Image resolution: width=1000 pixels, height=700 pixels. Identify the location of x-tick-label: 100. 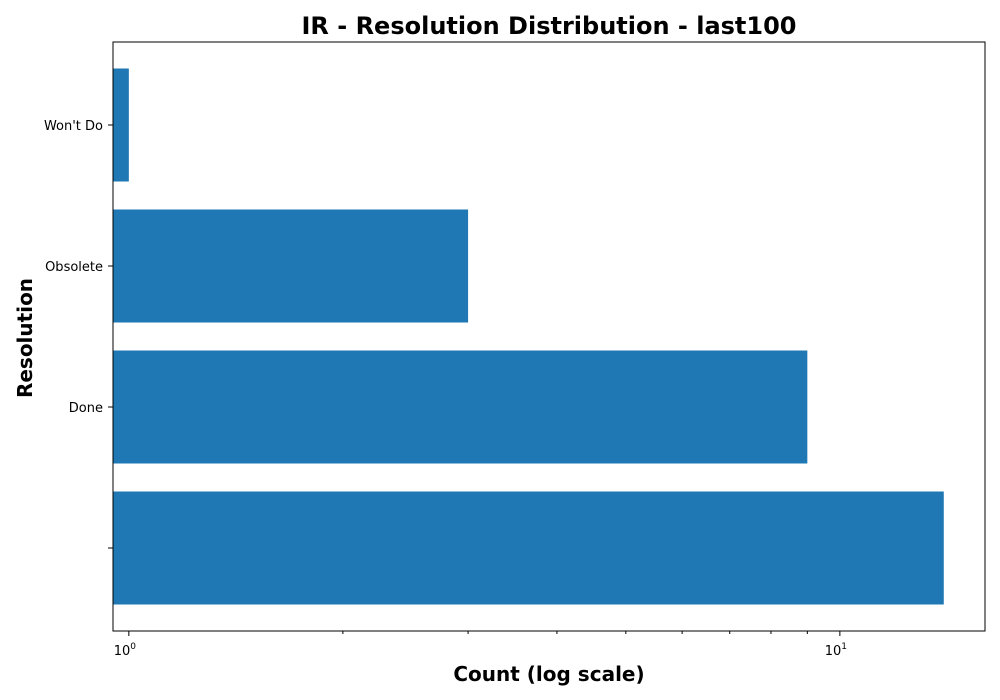
(125, 650).